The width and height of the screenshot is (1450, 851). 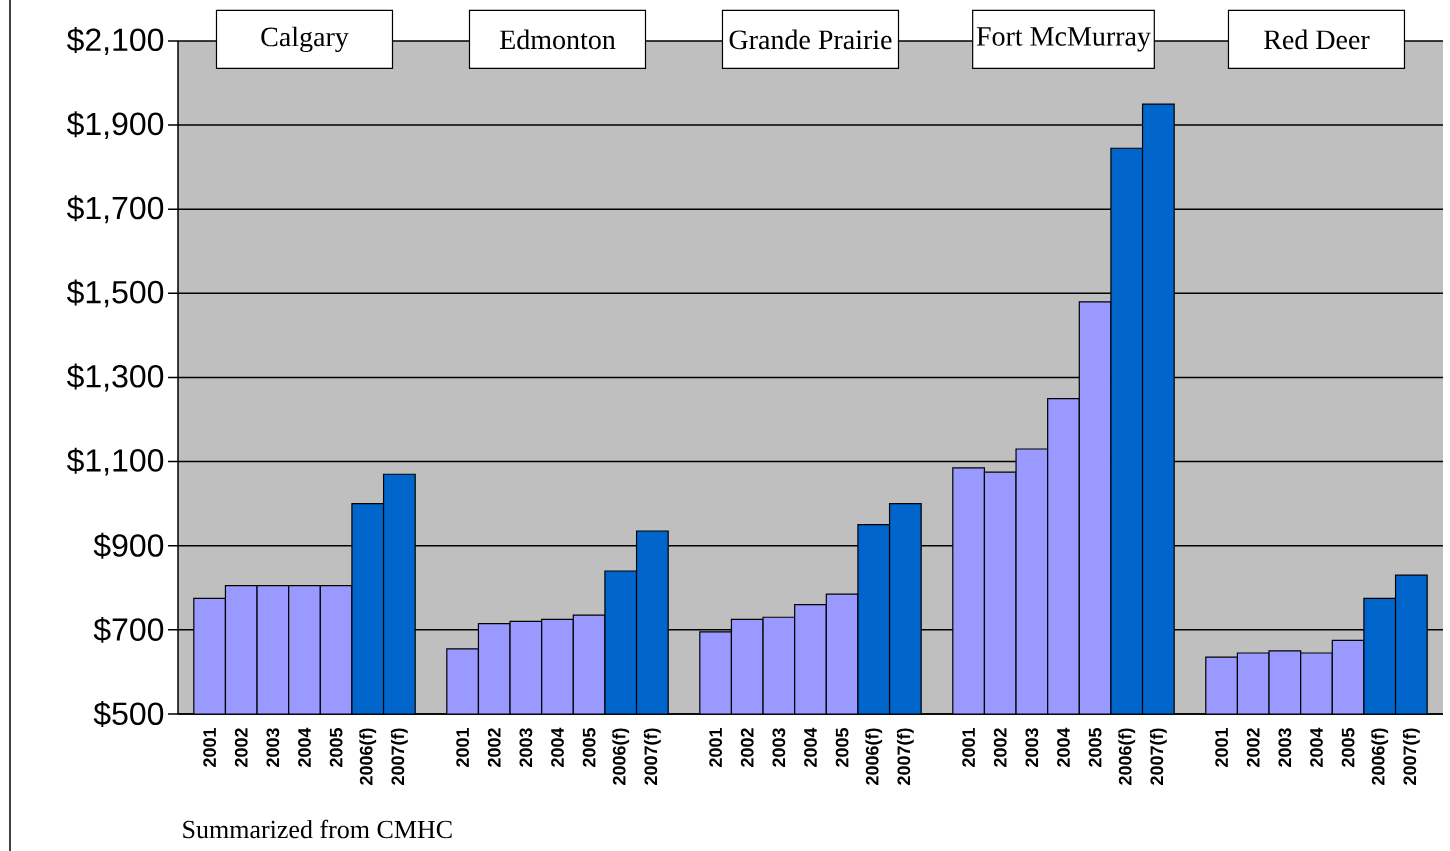 I want to click on y-tick-label: $2,100, so click(x=115, y=41).